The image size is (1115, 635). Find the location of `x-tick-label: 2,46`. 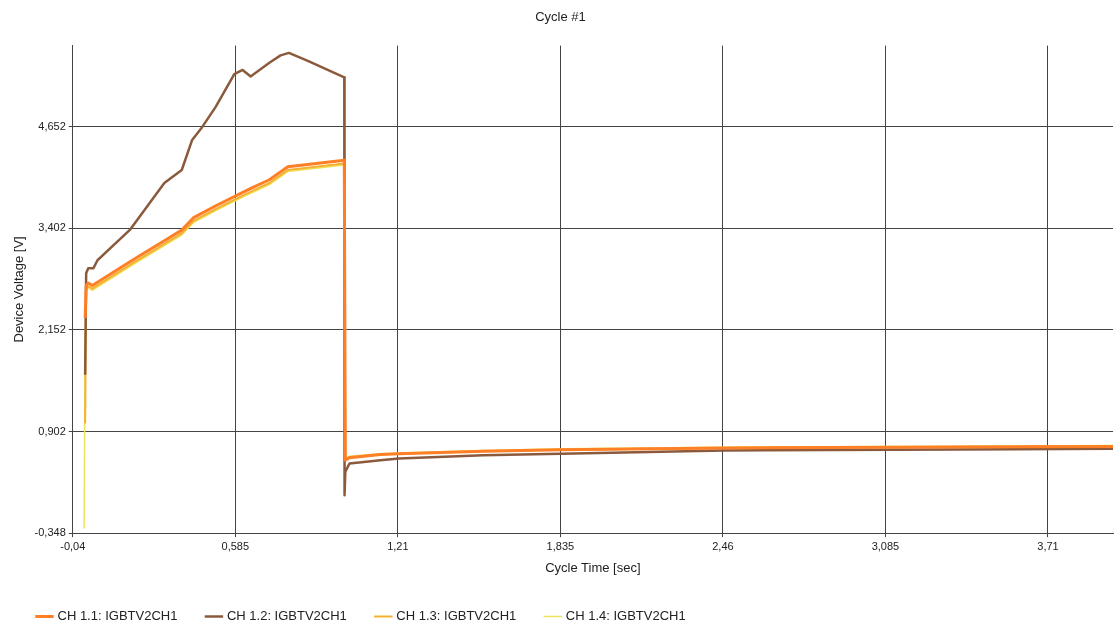

x-tick-label: 2,46 is located at coordinates (723, 545).